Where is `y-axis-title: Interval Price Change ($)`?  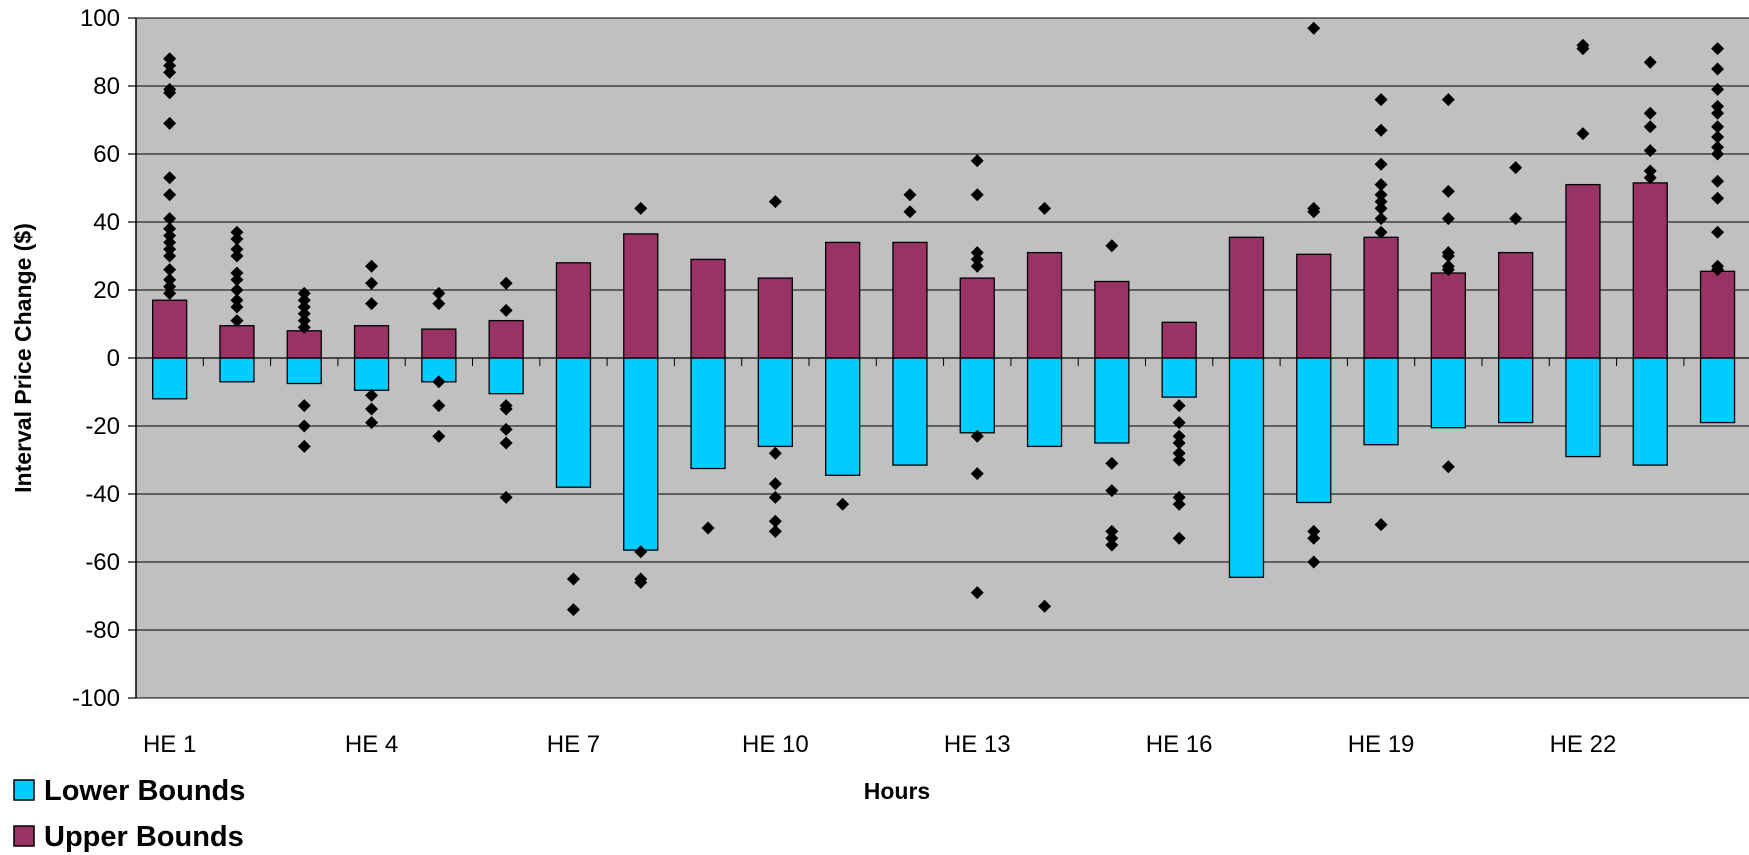
y-axis-title: Interval Price Change ($) is located at coordinates (23, 358).